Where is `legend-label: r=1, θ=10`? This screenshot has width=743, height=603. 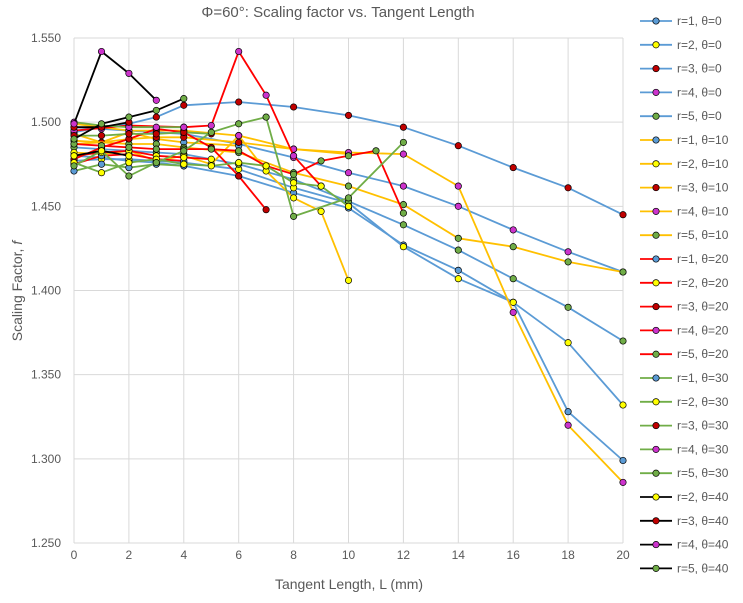 legend-label: r=1, θ=10 is located at coordinates (703, 140).